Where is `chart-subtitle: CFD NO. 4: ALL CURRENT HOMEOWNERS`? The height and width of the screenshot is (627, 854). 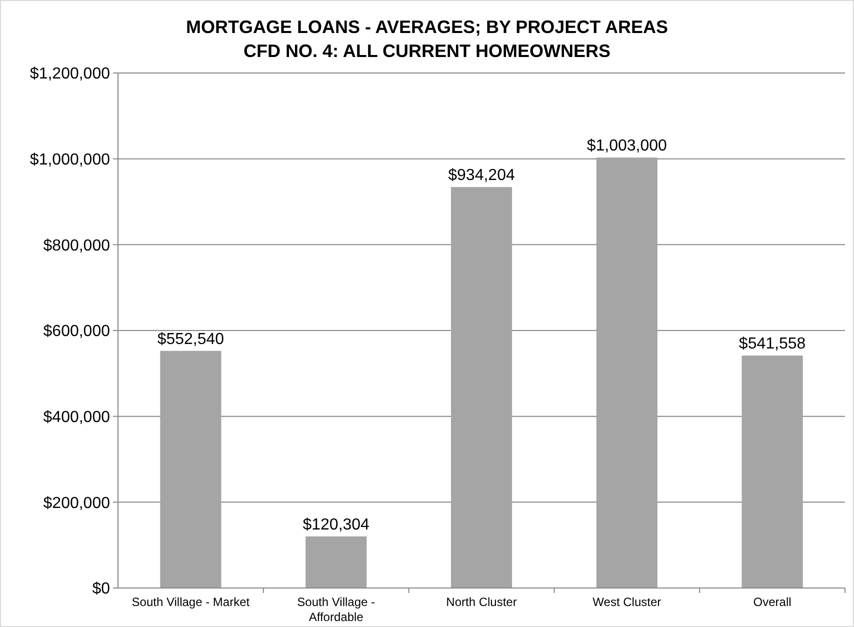 chart-subtitle: CFD NO. 4: ALL CURRENT HOMEOWNERS is located at coordinates (427, 51).